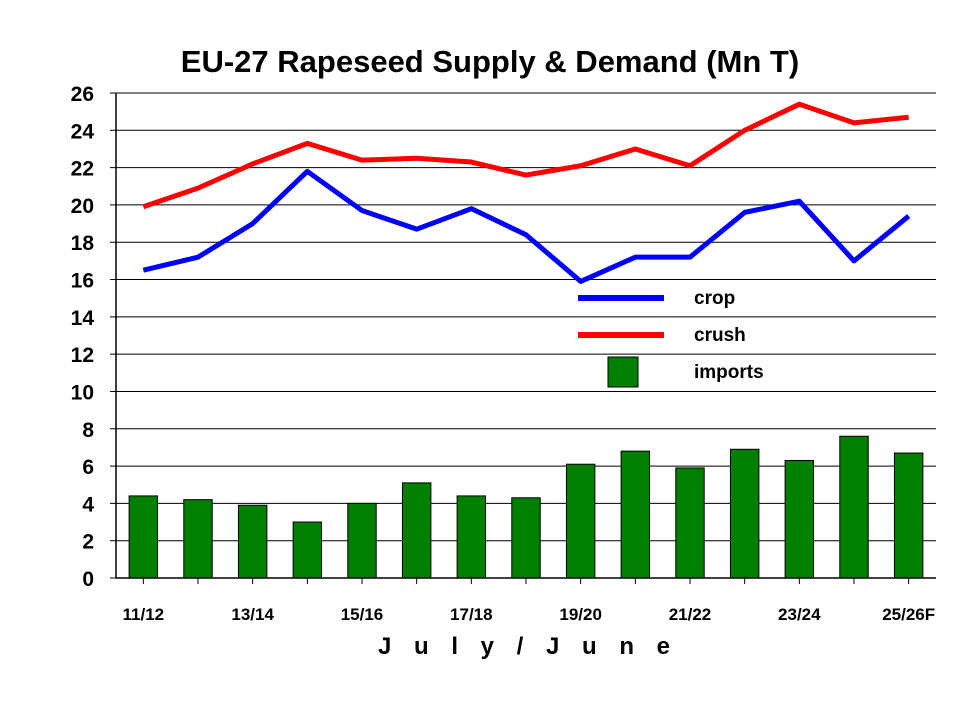 The width and height of the screenshot is (960, 720). Describe the element at coordinates (671, 338) in the screenshot. I see `legend: crop crush imports` at that location.